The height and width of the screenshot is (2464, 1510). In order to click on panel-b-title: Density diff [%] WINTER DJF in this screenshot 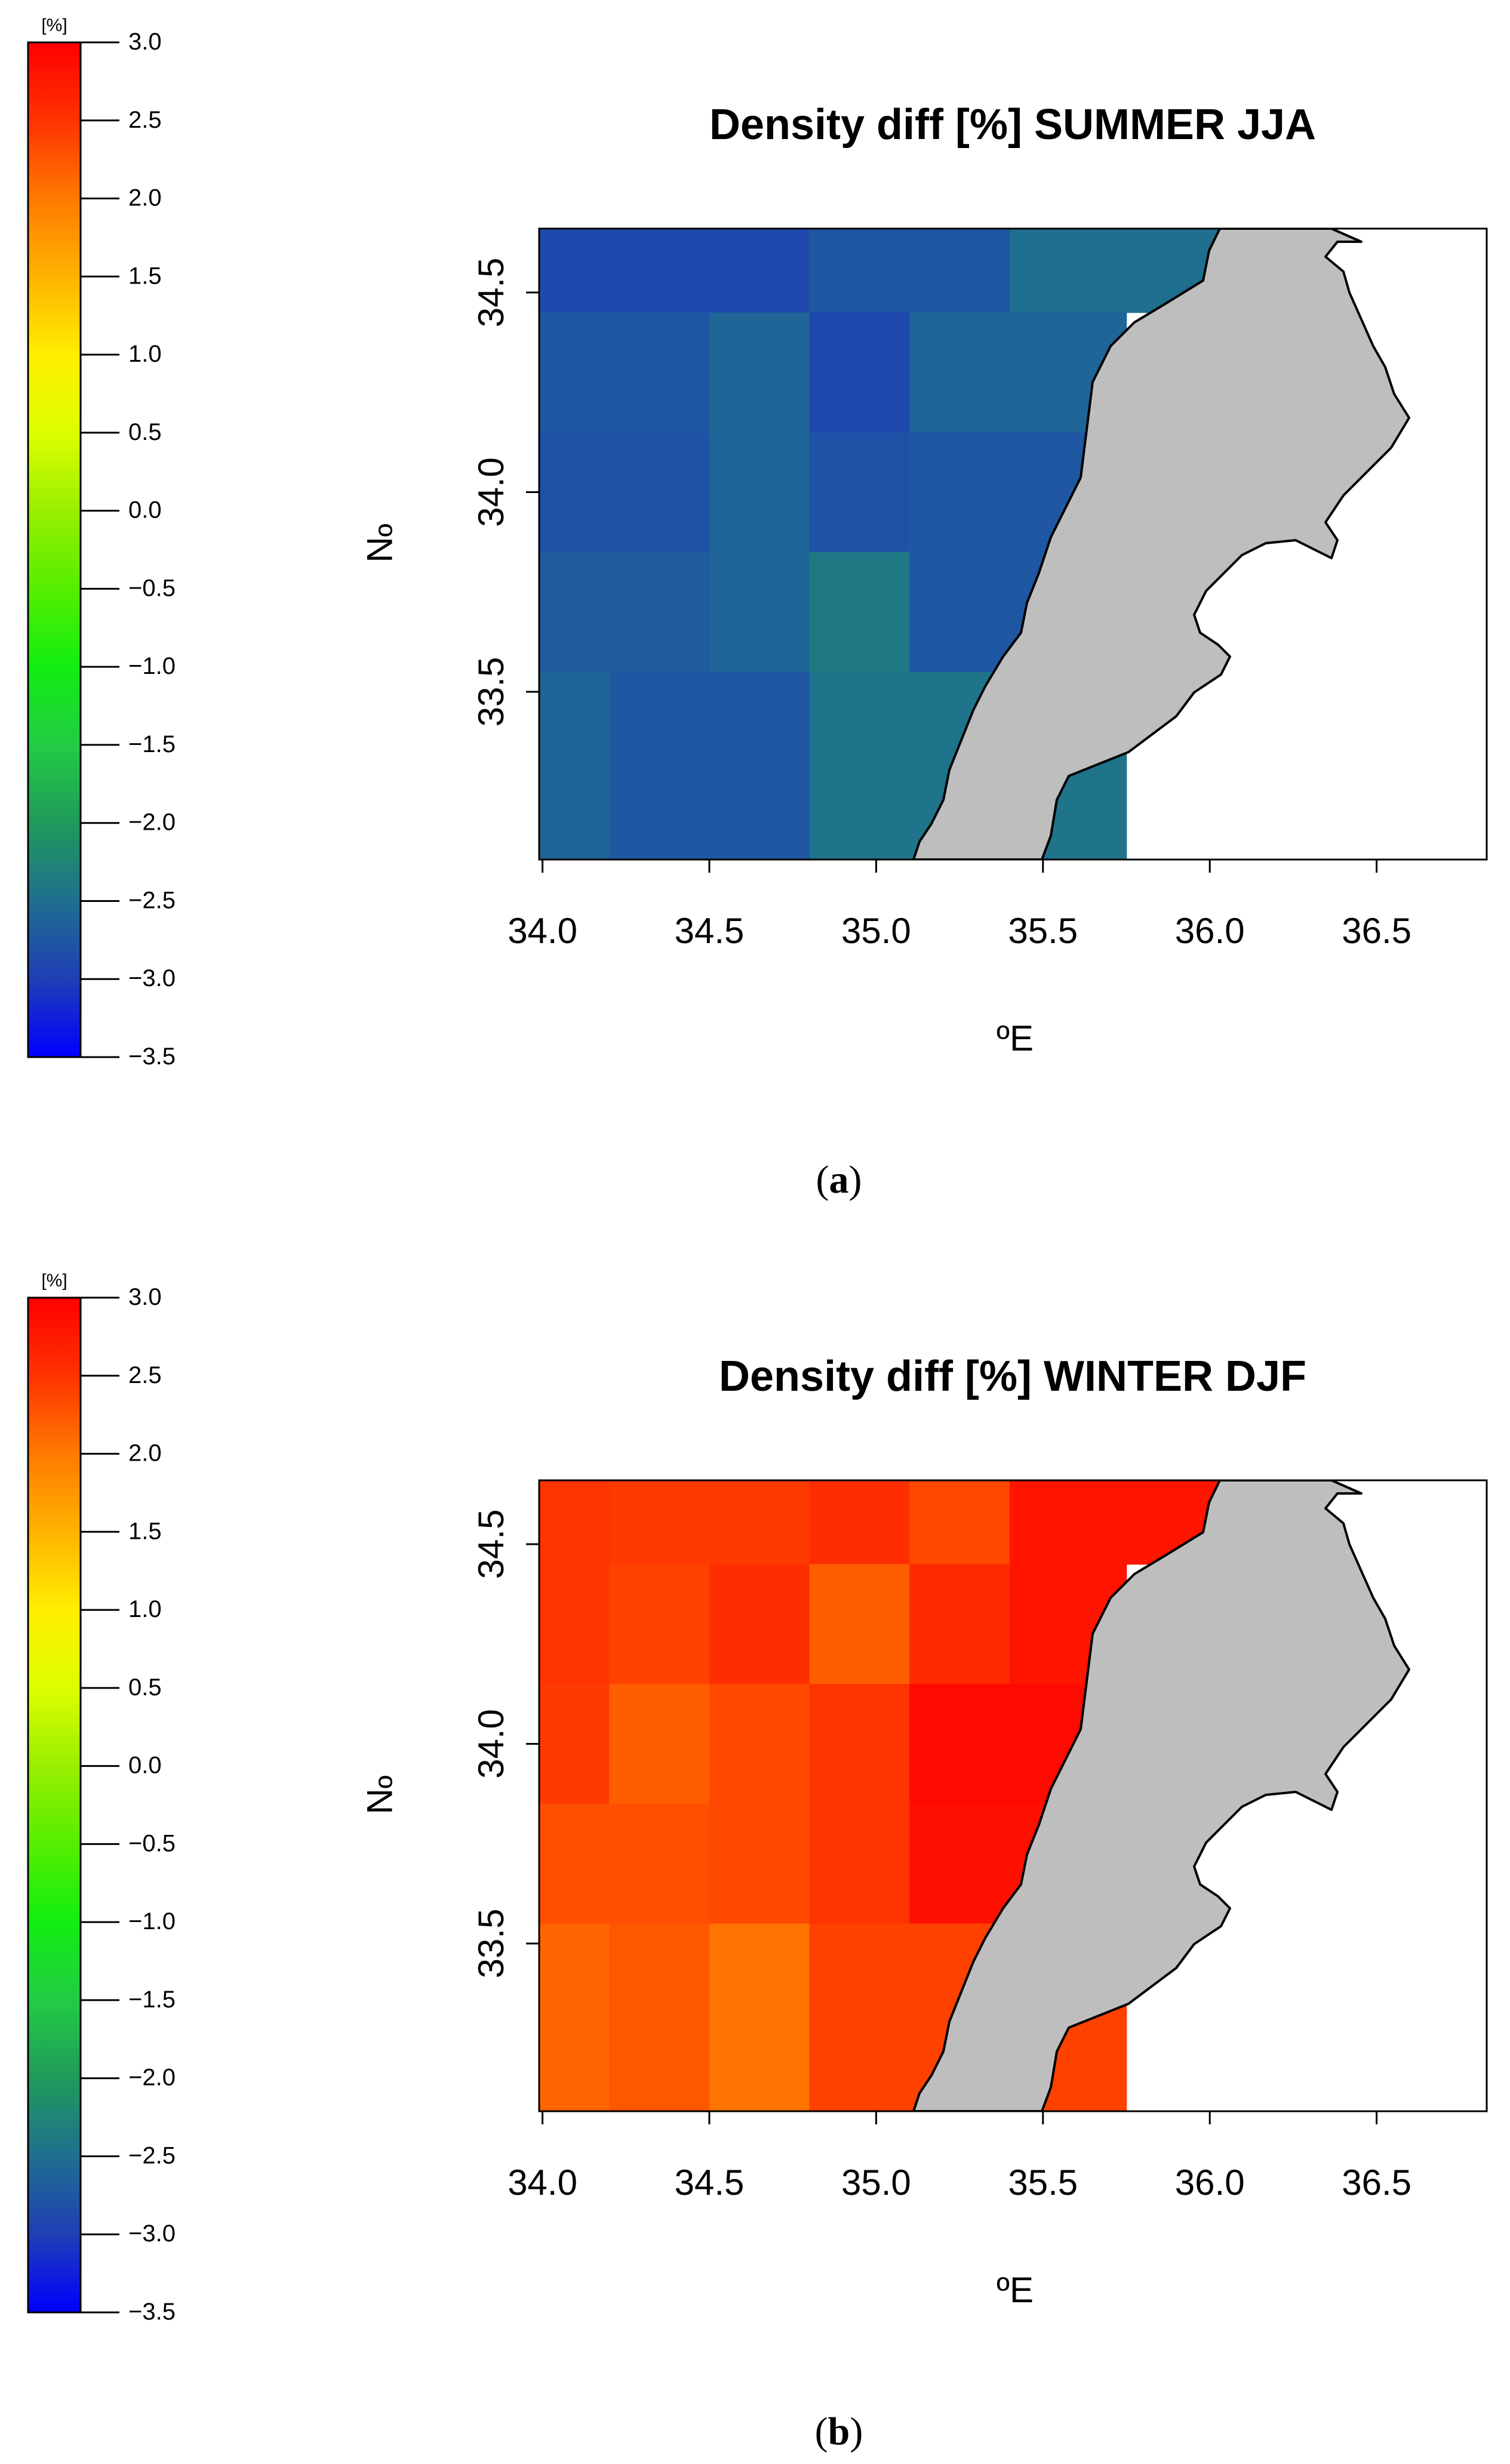, I will do `click(1013, 1376)`.